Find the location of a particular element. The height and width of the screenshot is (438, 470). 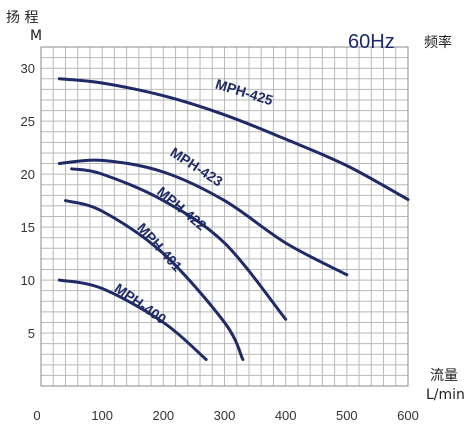

series-label-mph-401: MPH-401 is located at coordinates (160, 247).